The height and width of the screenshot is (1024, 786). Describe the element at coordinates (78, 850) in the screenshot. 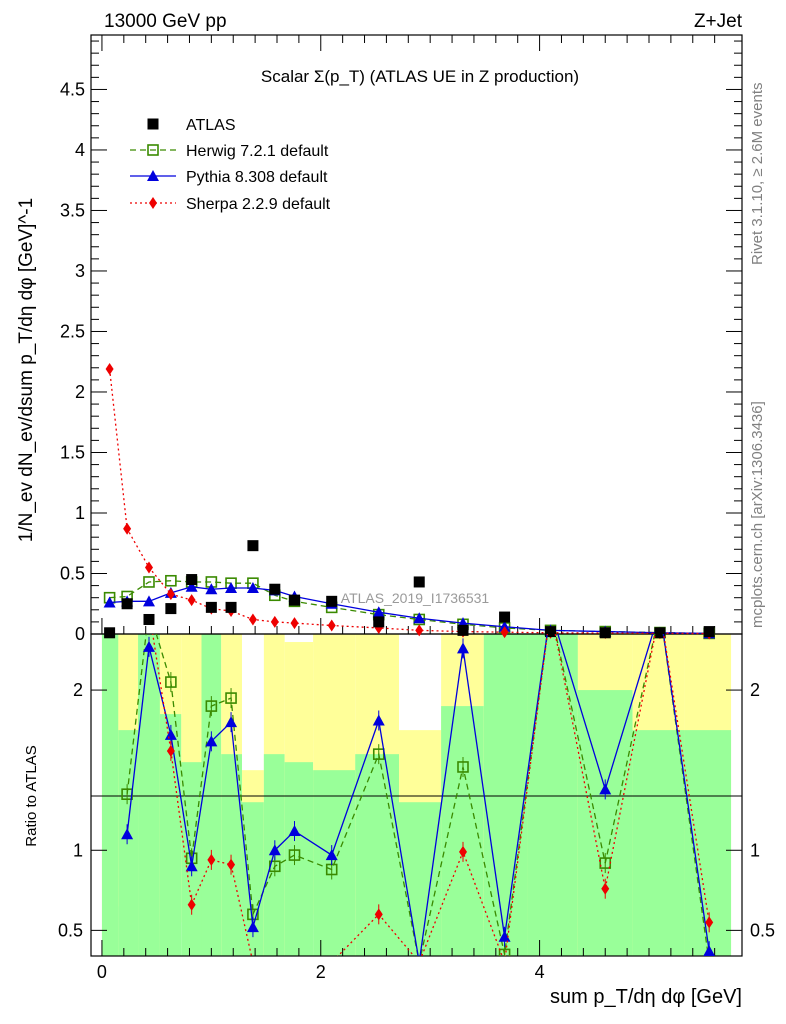

I see `ratio-tick-label-left: 1` at that location.